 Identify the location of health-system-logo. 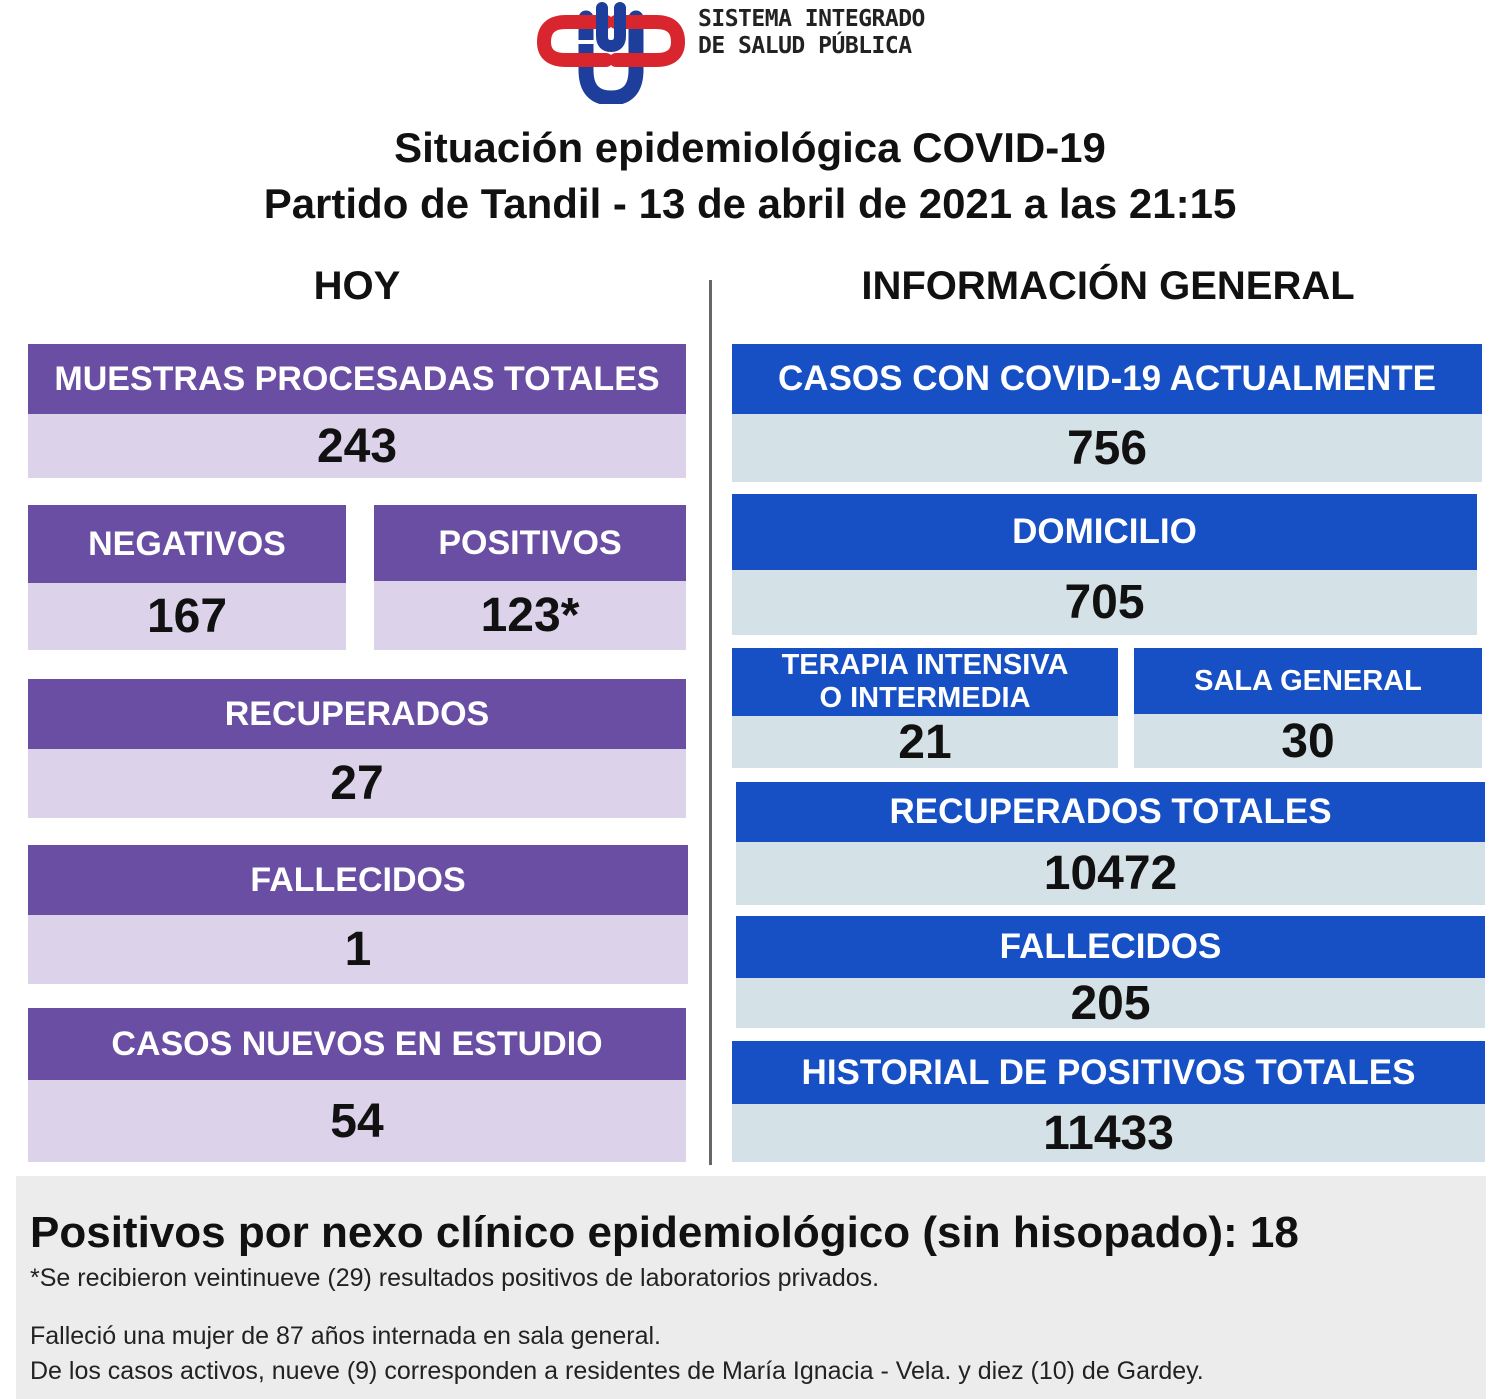
(611, 53).